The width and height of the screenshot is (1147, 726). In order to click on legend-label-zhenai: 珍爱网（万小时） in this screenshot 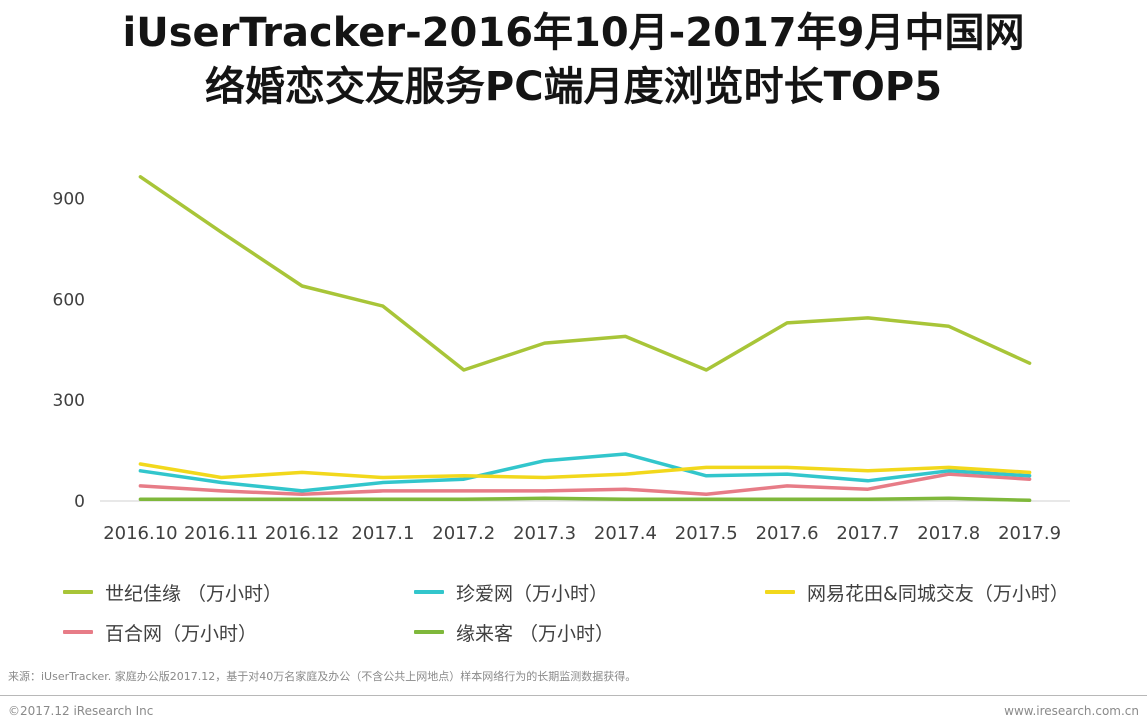, I will do `click(532, 593)`.